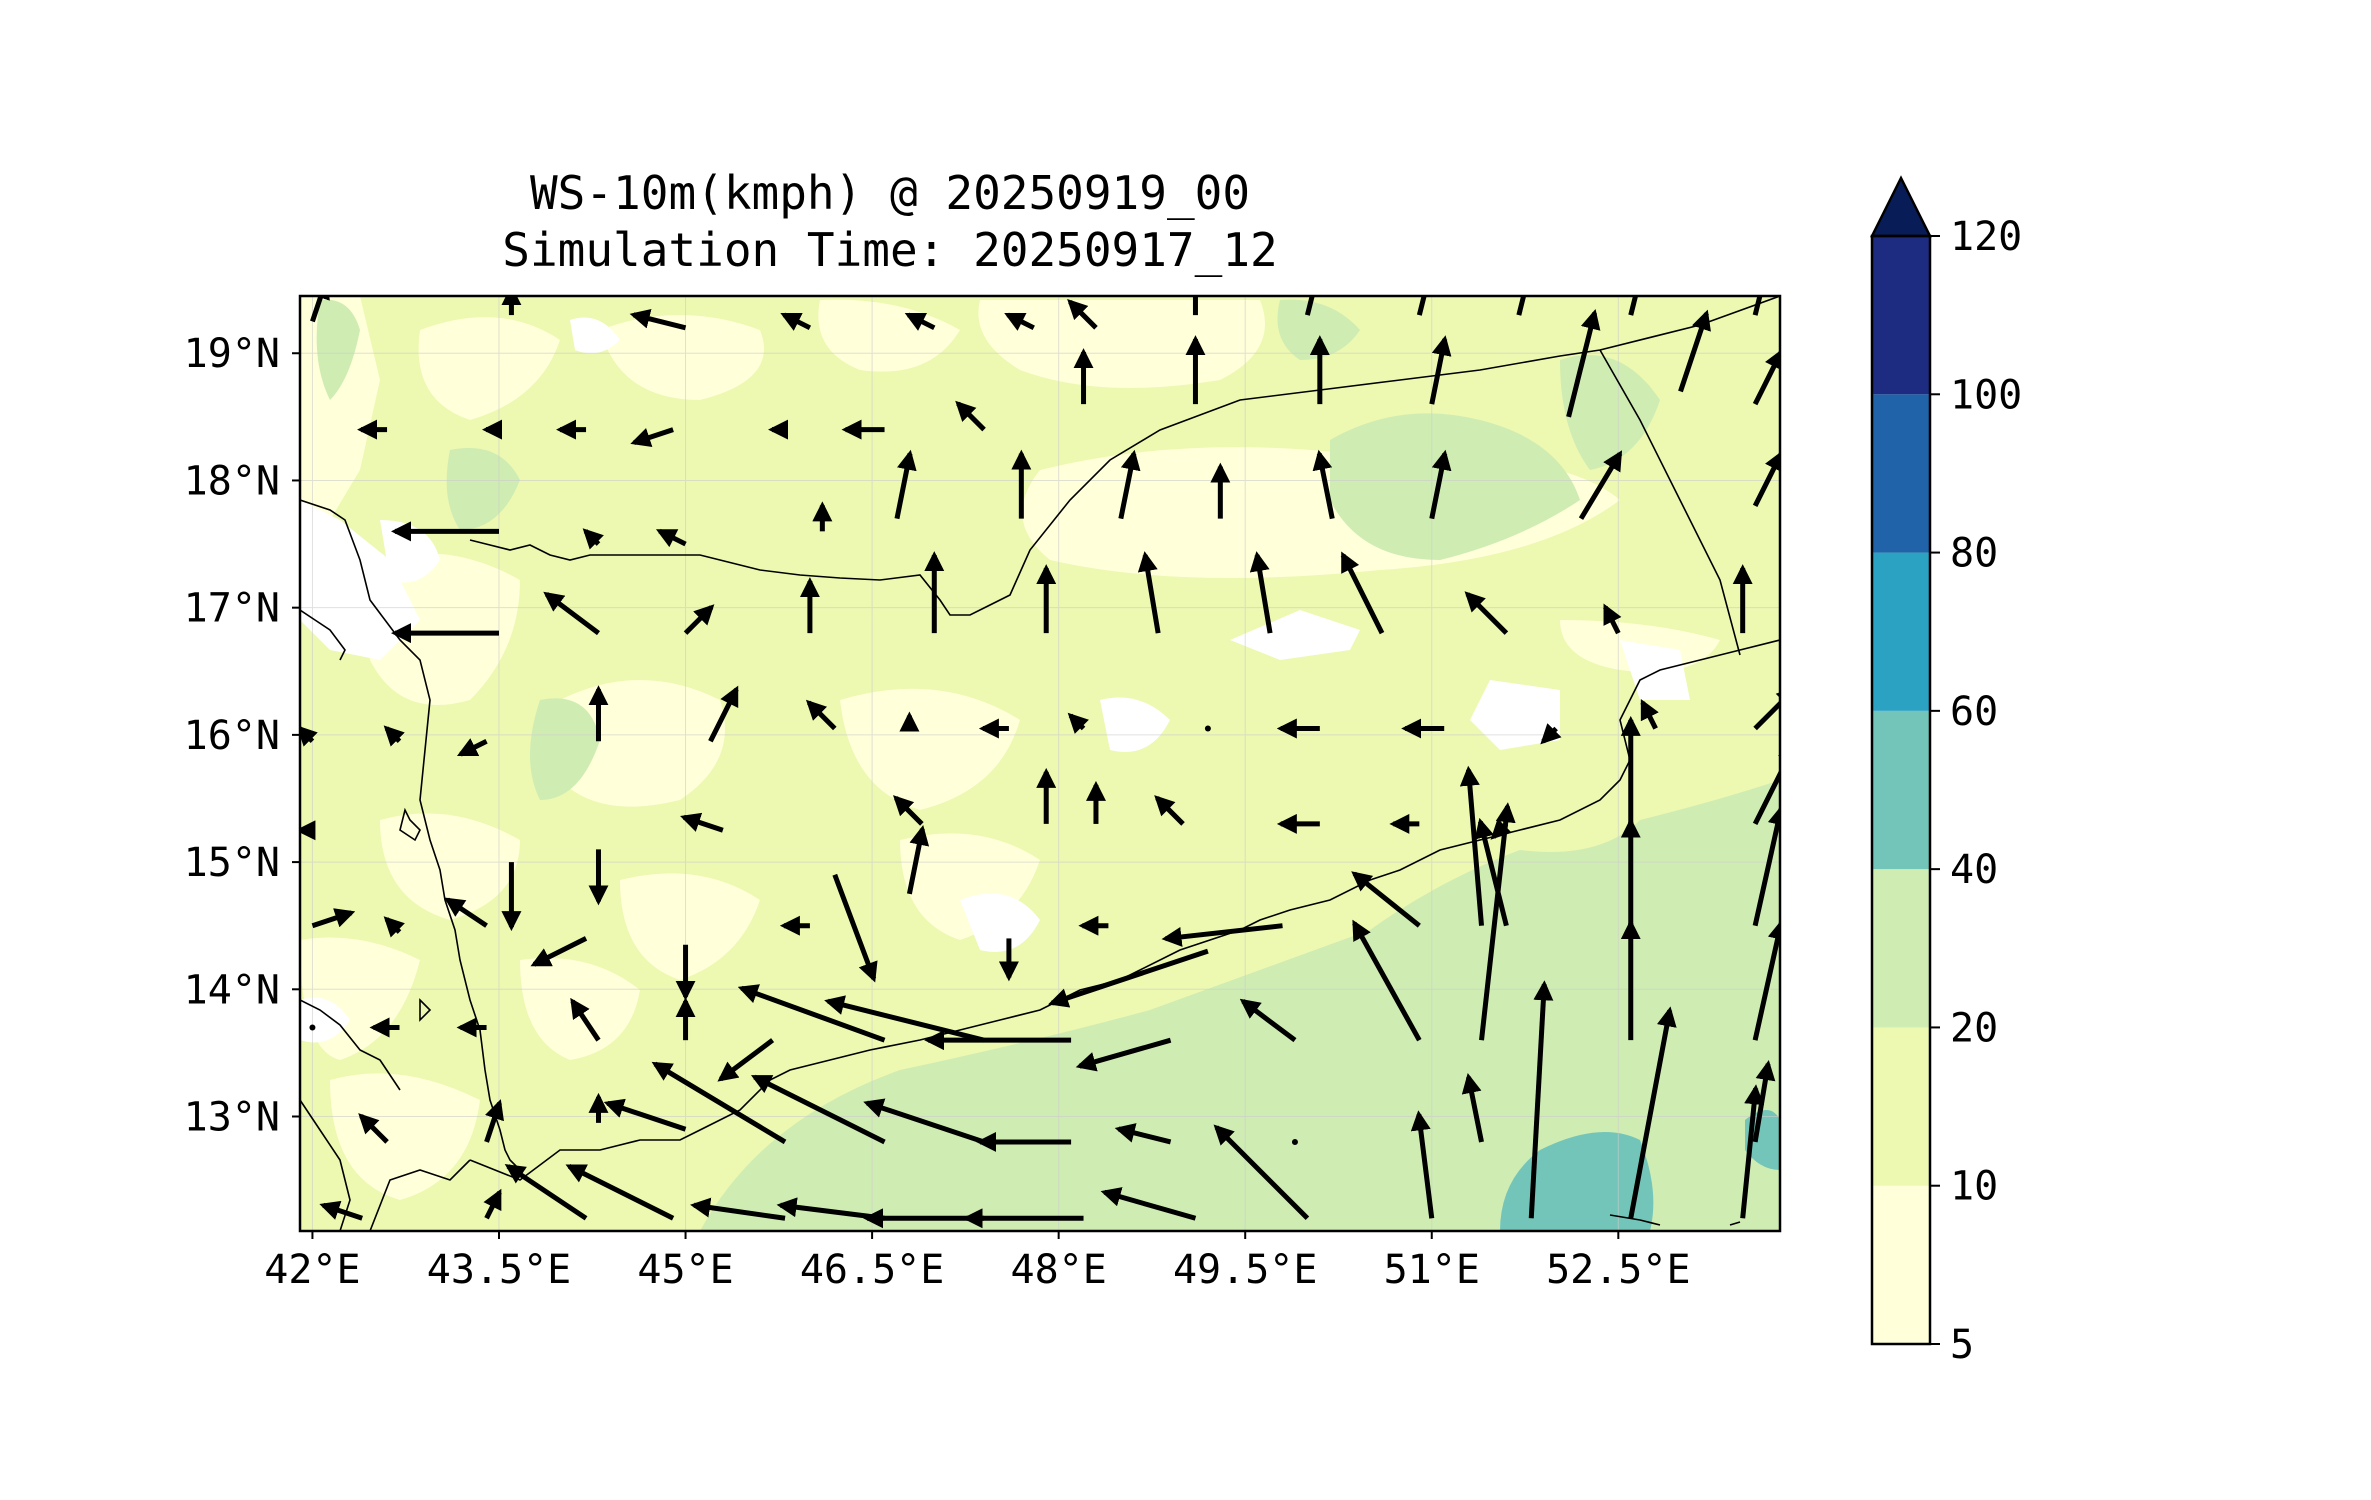  What do you see at coordinates (1901, 790) in the screenshot?
I see `colorbar-frame` at bounding box center [1901, 790].